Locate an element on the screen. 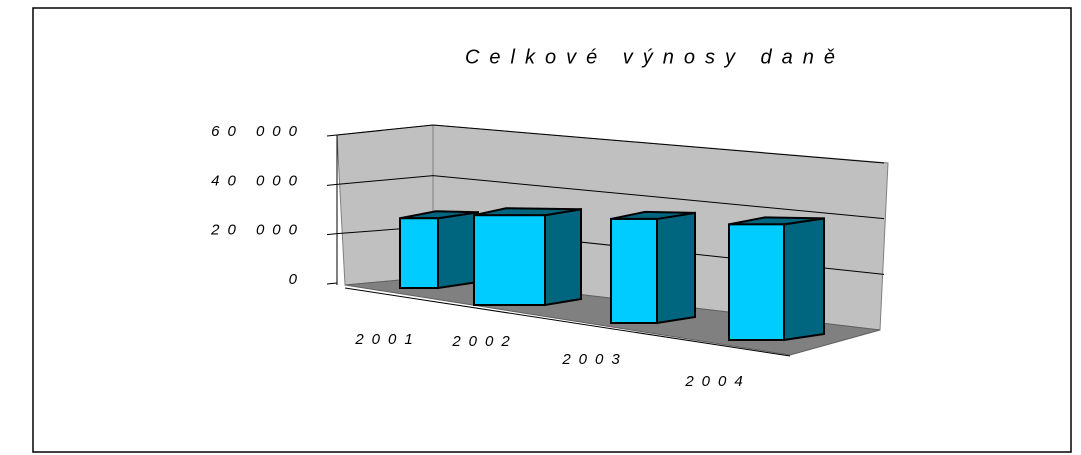 The width and height of the screenshot is (1081, 455). y-tick-label: 40 000 is located at coordinates (258, 180).